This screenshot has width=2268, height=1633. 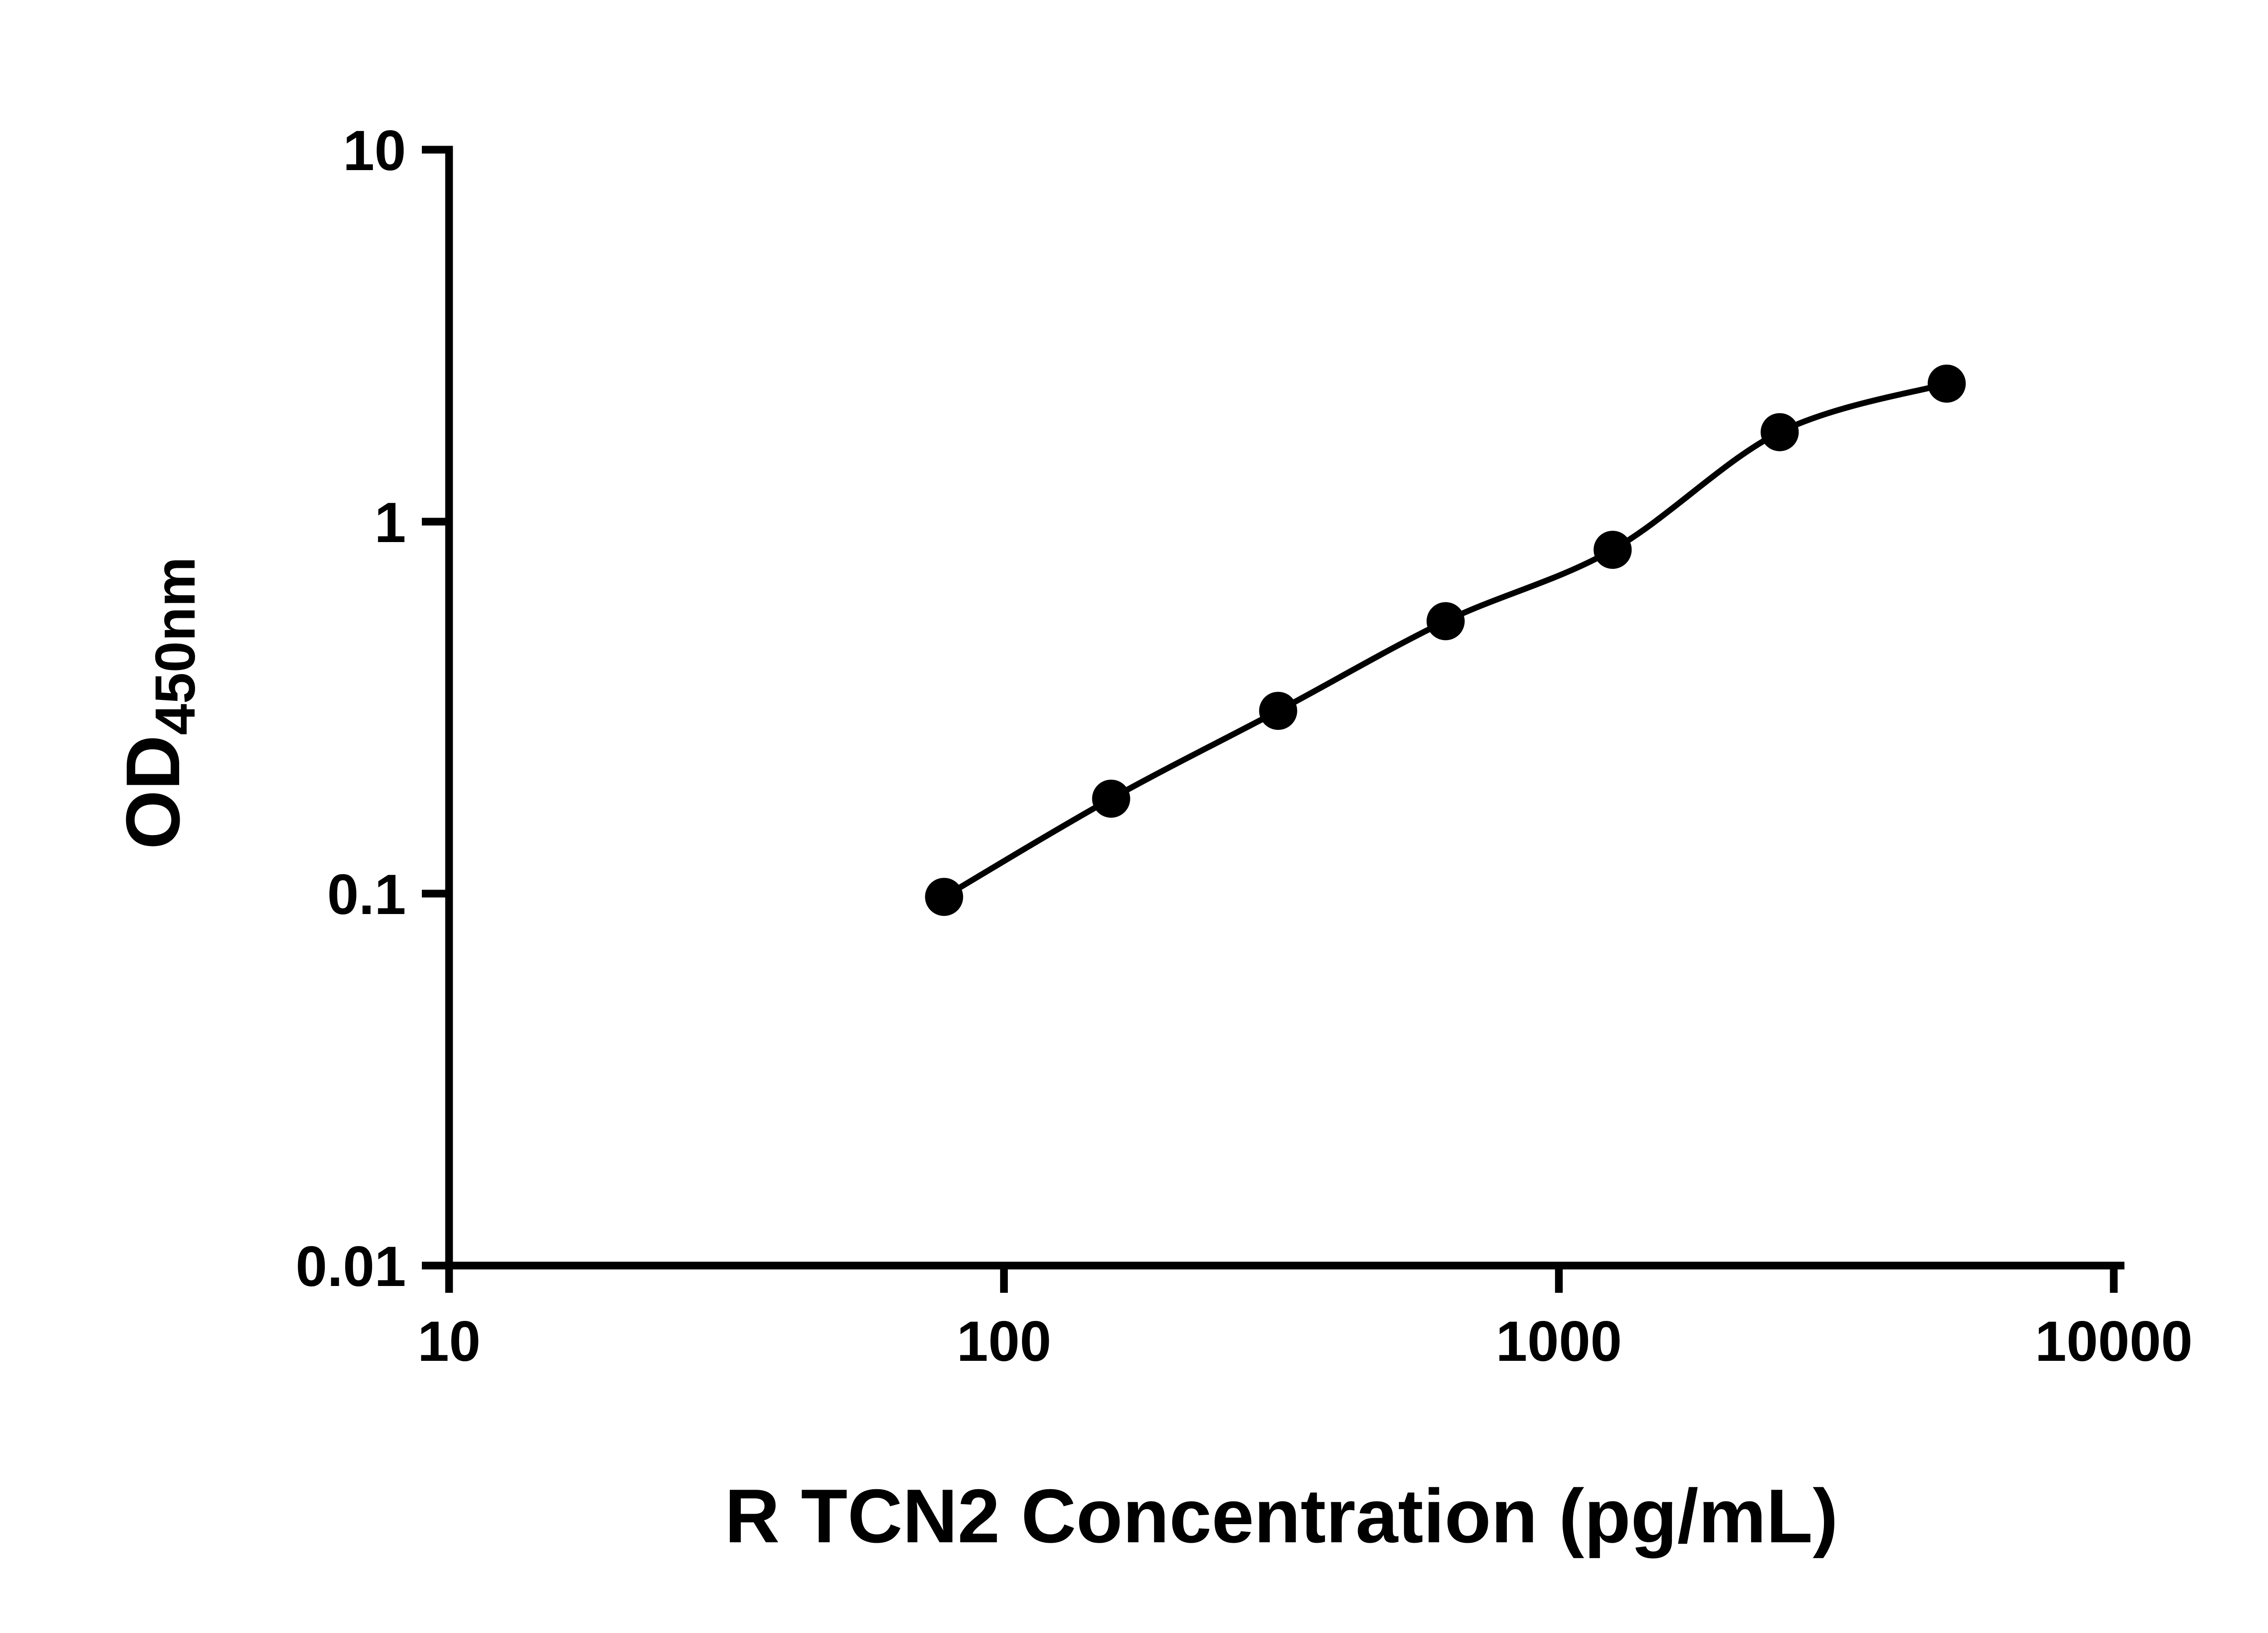 I want to click on y-axis-tick-label: 0.01, so click(x=351, y=1266).